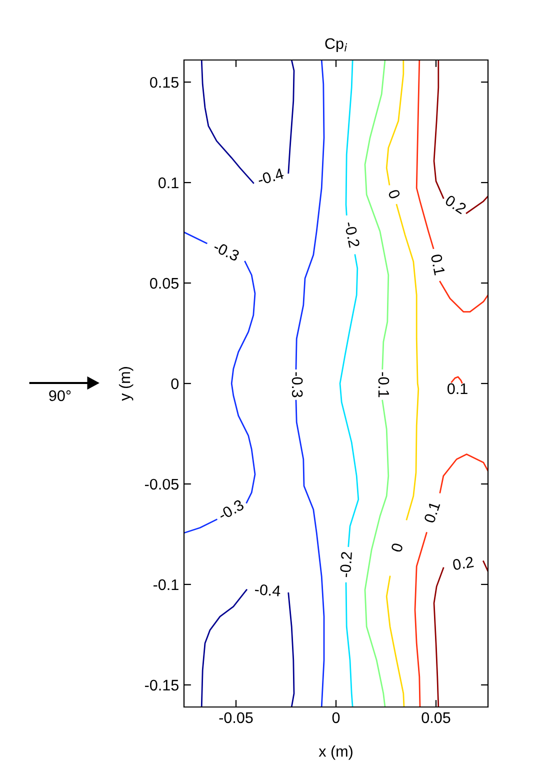 The image size is (559, 776). Describe the element at coordinates (161, 685) in the screenshot. I see `y-tick-label: -0.15` at that location.